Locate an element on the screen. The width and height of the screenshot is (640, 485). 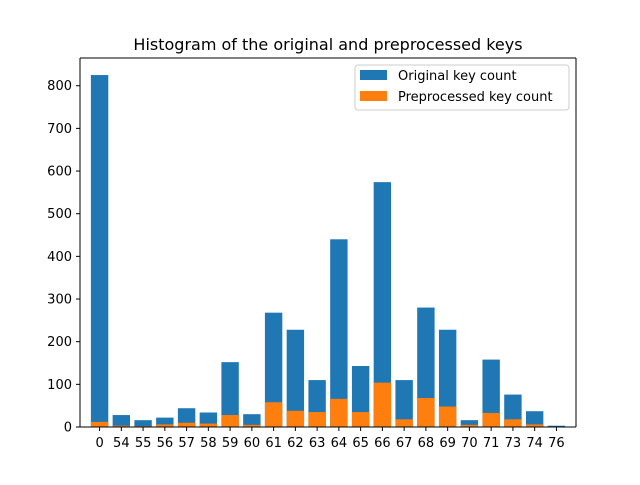
legend-swatch-preprocessed is located at coordinates (373, 96).